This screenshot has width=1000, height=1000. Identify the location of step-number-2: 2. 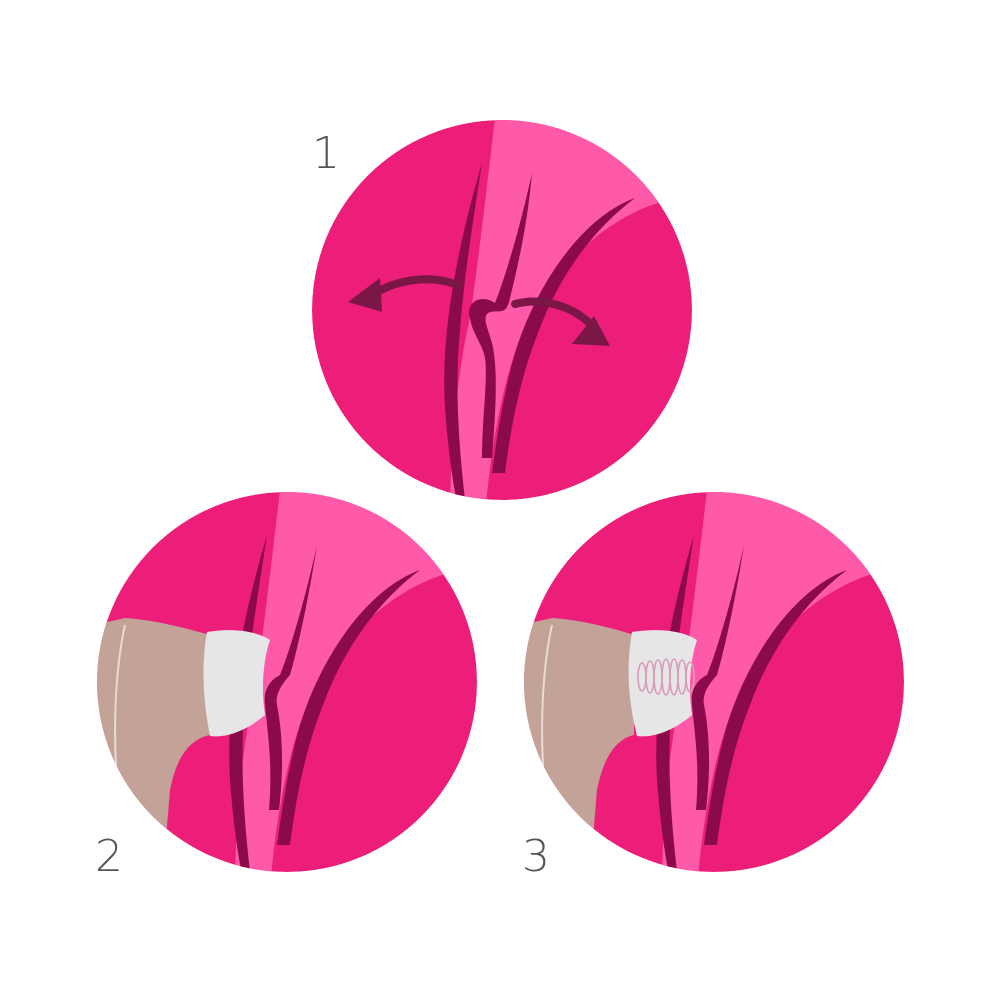
(109, 856).